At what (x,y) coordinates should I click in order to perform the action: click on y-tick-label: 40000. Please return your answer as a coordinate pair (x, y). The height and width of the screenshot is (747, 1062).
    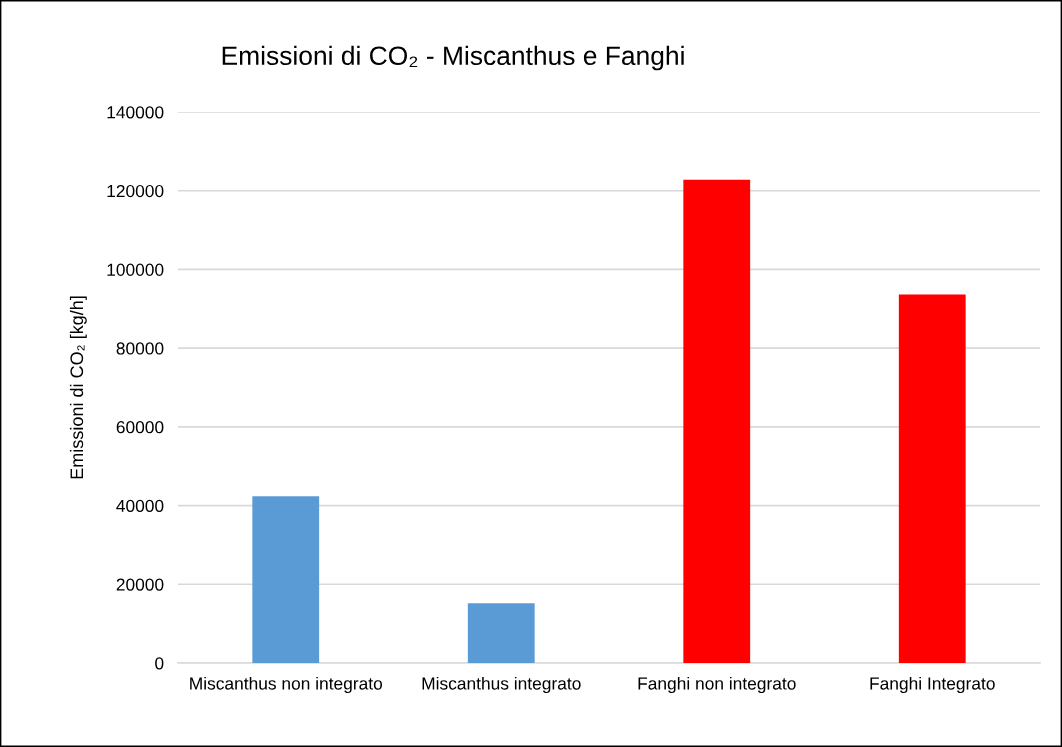
    Looking at the image, I should click on (140, 506).